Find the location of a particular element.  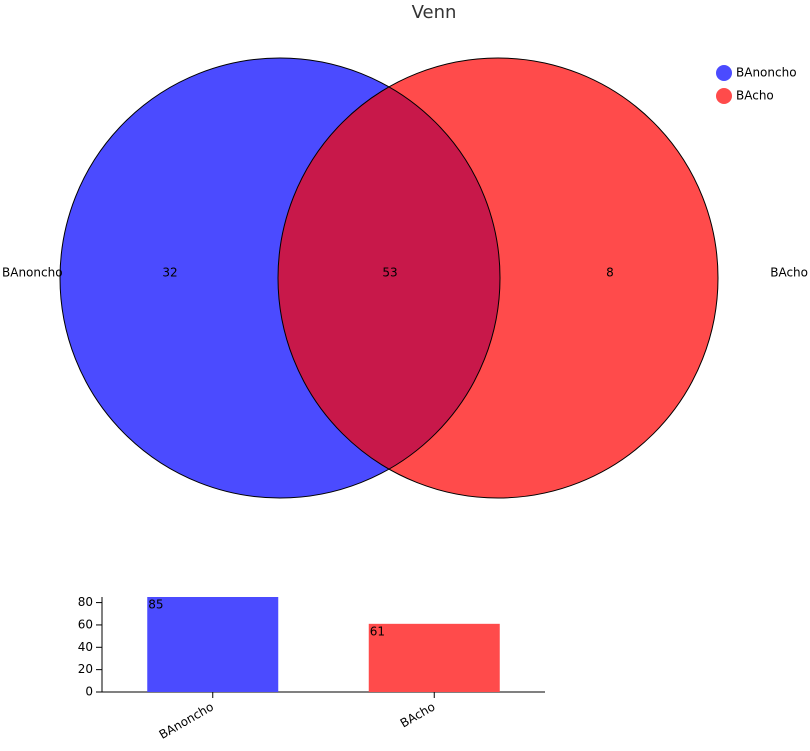

legend-label: BAcho is located at coordinates (755, 96).